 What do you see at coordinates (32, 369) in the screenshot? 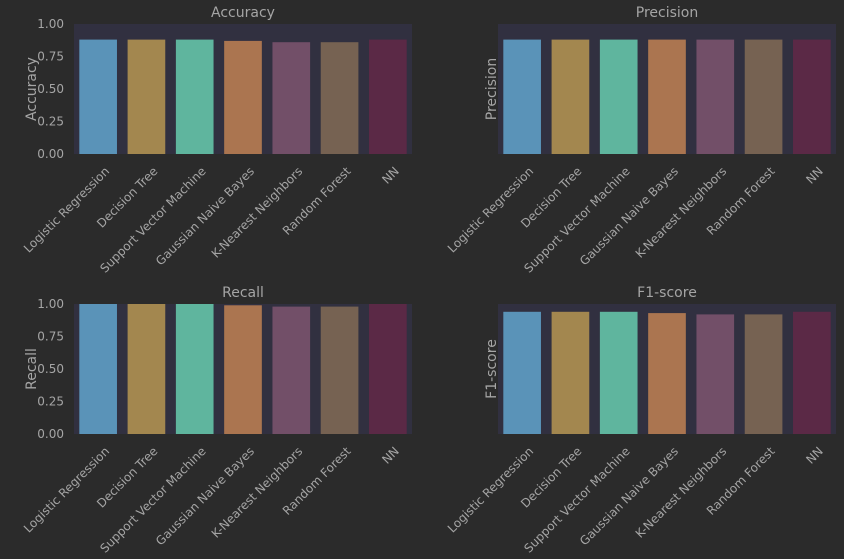
I see `y-axis-label: Recall` at bounding box center [32, 369].